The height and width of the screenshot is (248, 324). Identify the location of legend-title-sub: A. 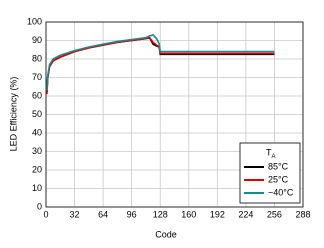
(274, 157).